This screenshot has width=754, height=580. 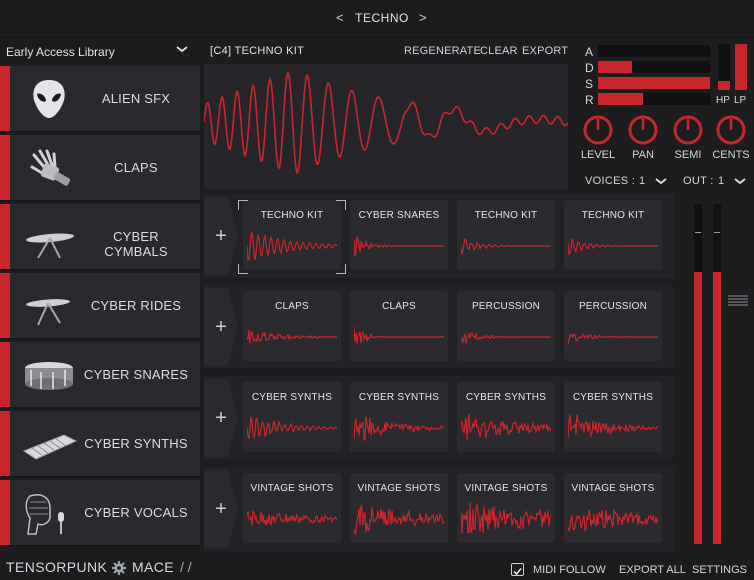 I want to click on waveform-display, so click(x=386, y=126).